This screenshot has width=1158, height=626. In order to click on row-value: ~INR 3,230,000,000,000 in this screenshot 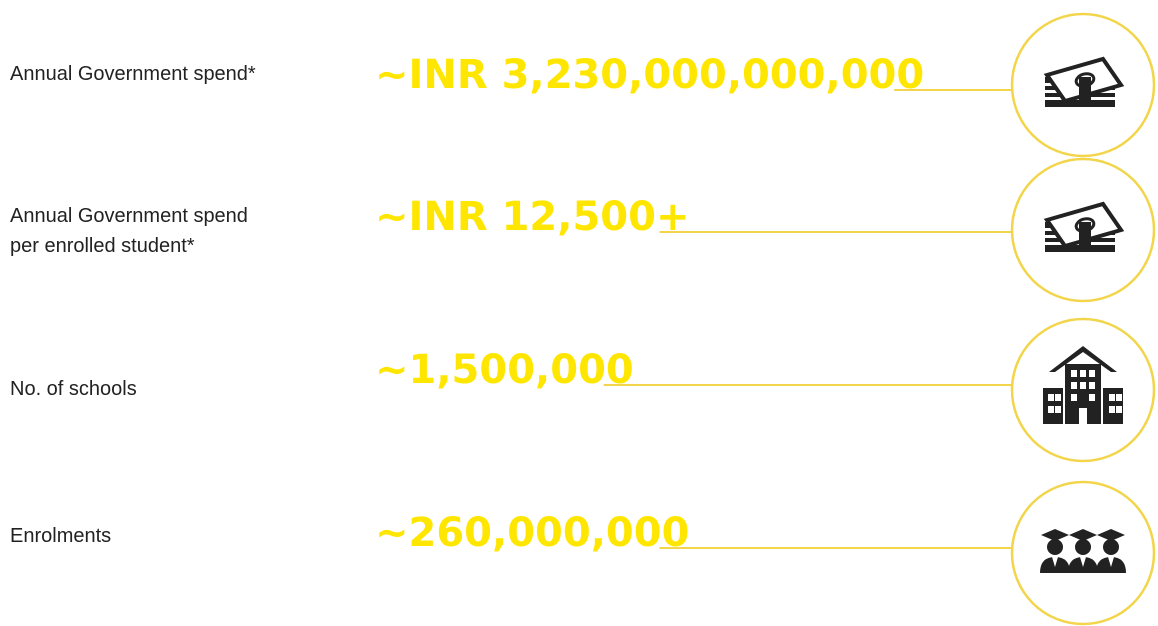, I will do `click(649, 75)`.